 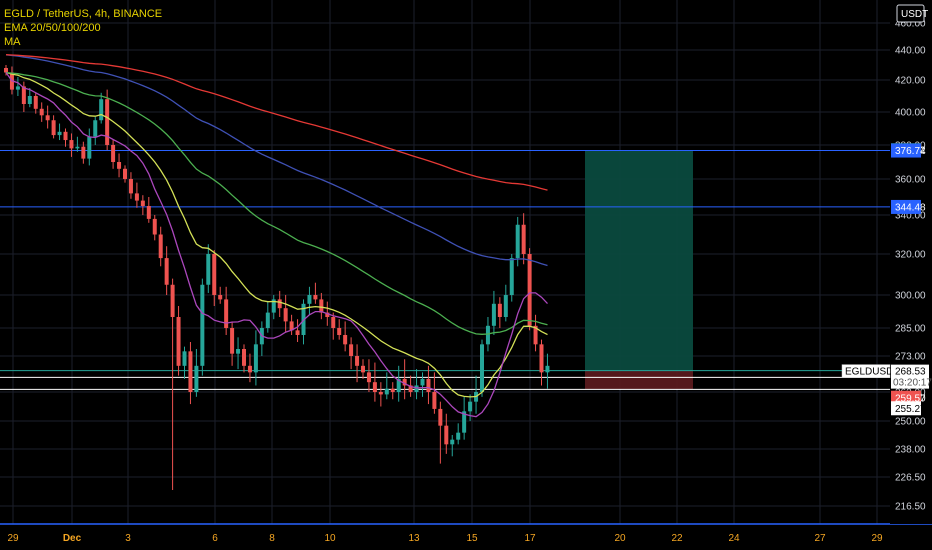 I want to click on last-price-box, so click(x=910, y=376).